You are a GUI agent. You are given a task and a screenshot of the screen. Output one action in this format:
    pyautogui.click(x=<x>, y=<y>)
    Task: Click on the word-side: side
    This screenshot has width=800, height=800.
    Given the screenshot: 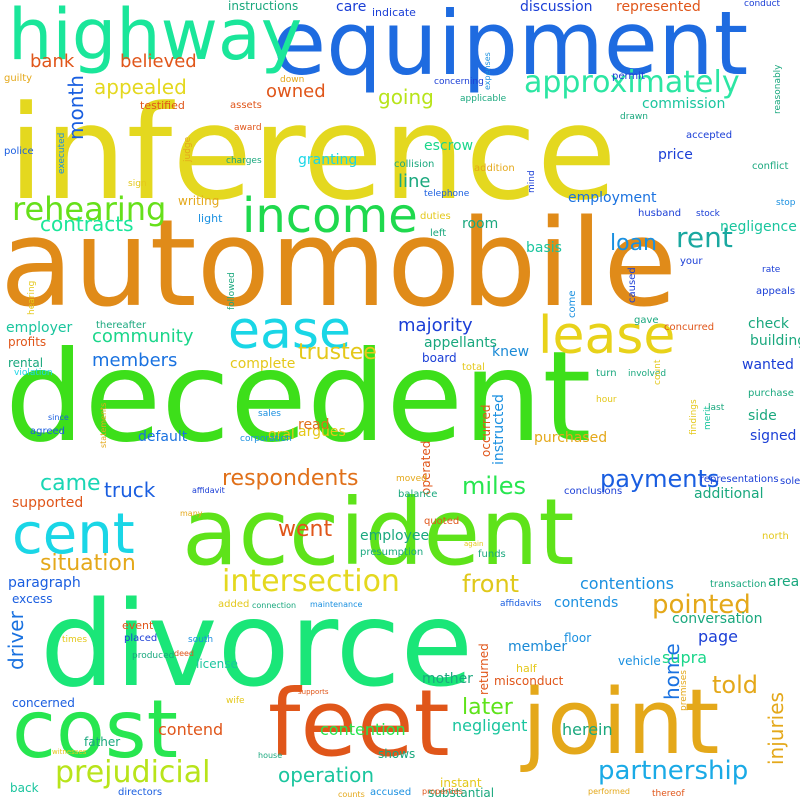 What is the action you would take?
    pyautogui.click(x=762, y=416)
    